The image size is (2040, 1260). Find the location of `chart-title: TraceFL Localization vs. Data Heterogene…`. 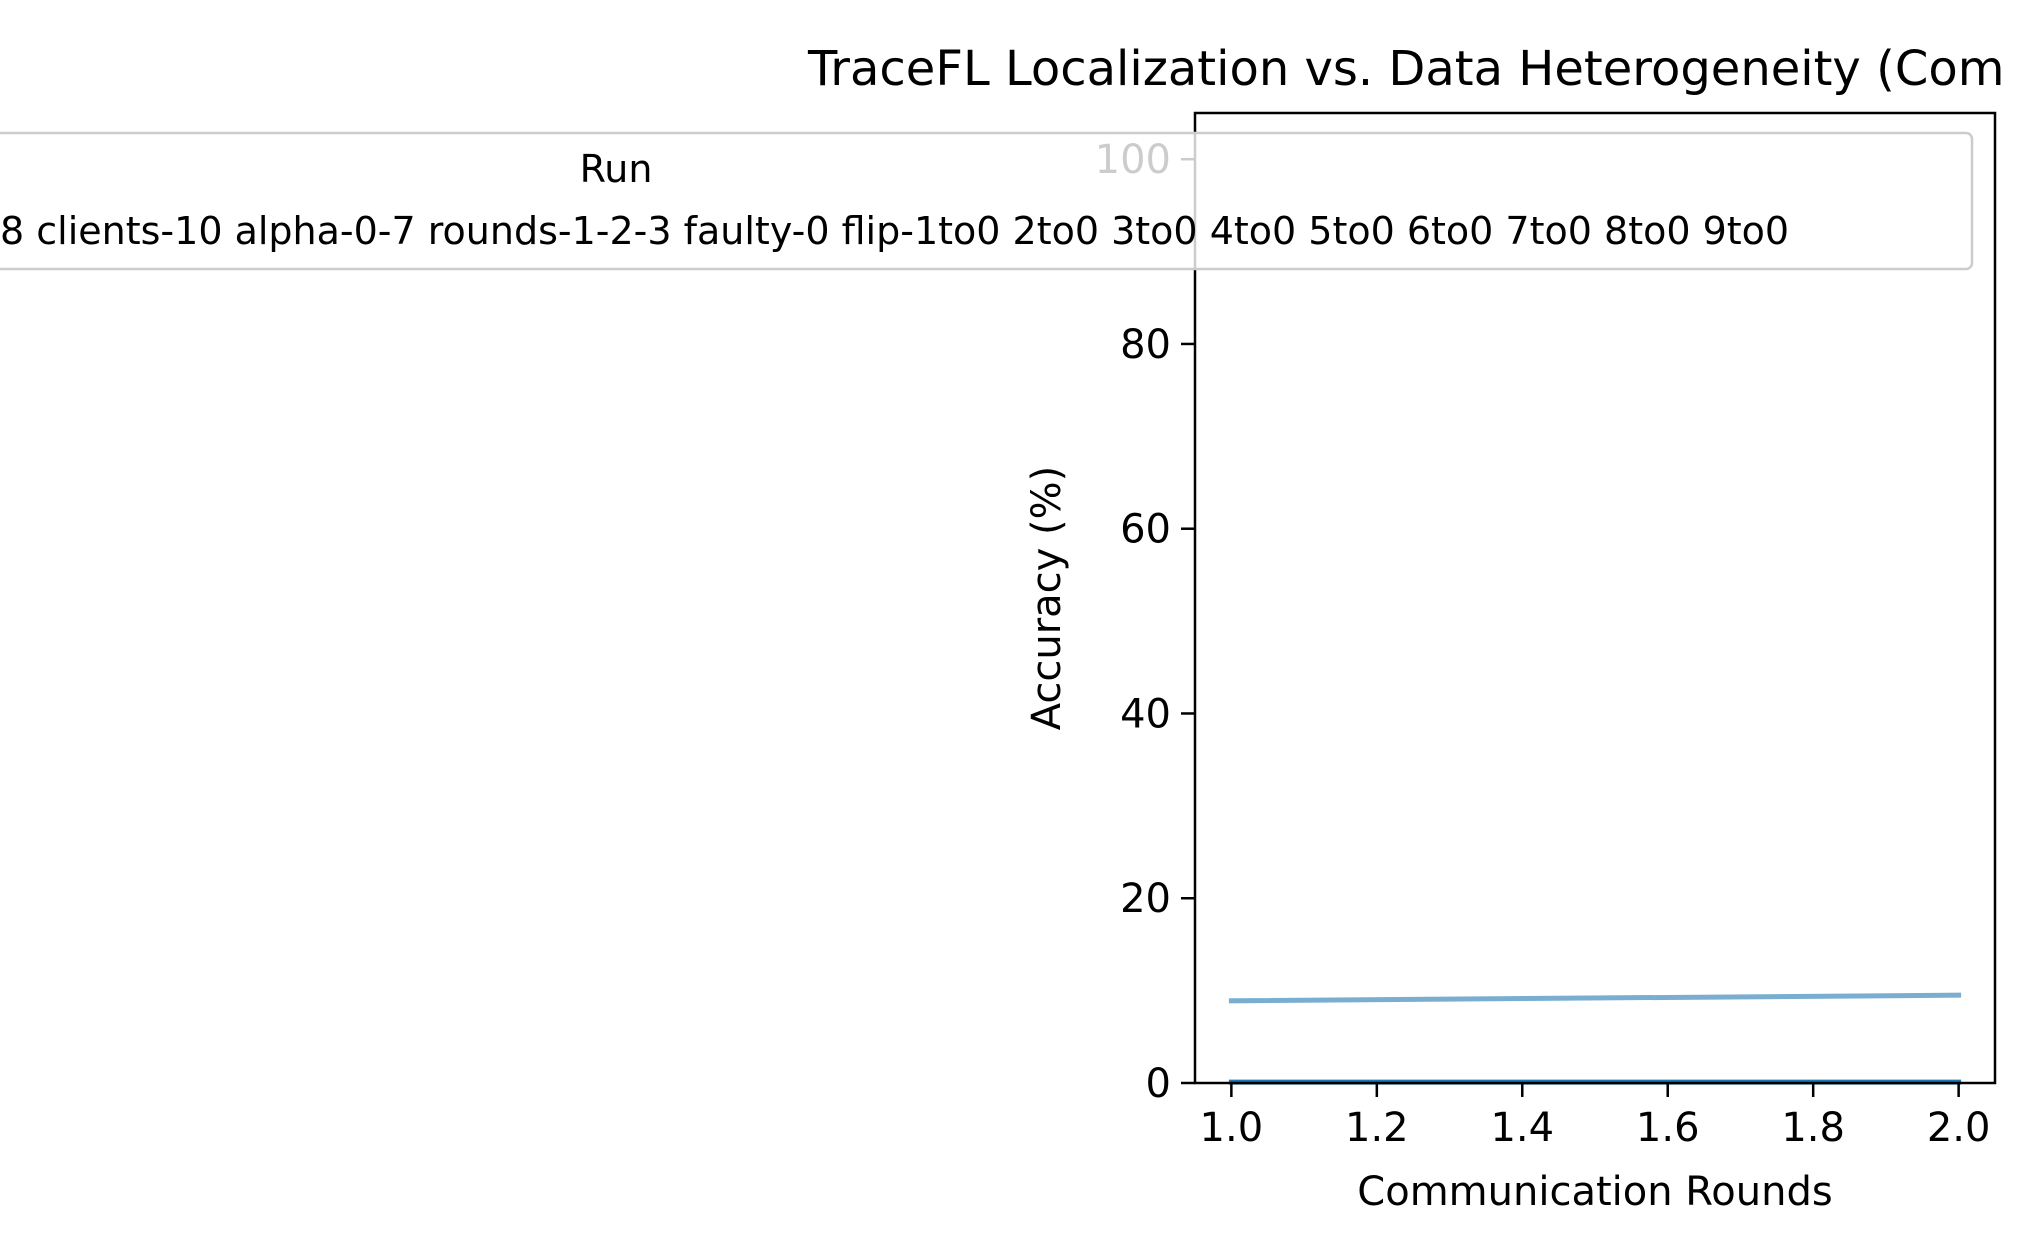

chart-title: TraceFL Localization vs. Data Heterogene… is located at coordinates (1405, 69).